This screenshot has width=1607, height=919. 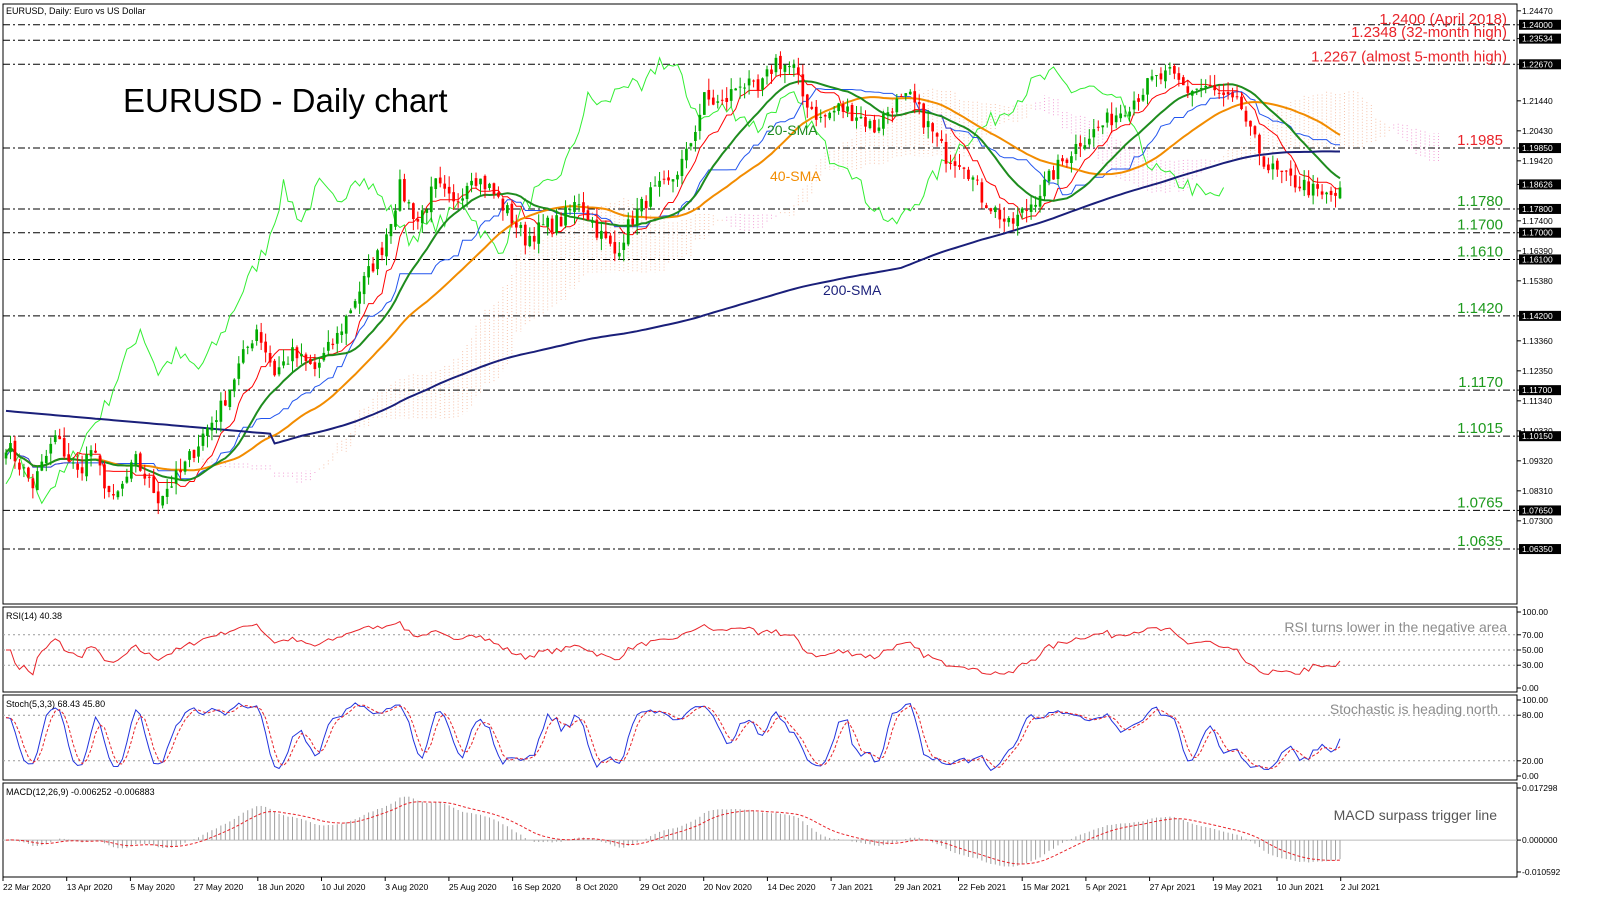 What do you see at coordinates (1416, 815) in the screenshot?
I see `macd-annotation: MACD surpass trigger line` at bounding box center [1416, 815].